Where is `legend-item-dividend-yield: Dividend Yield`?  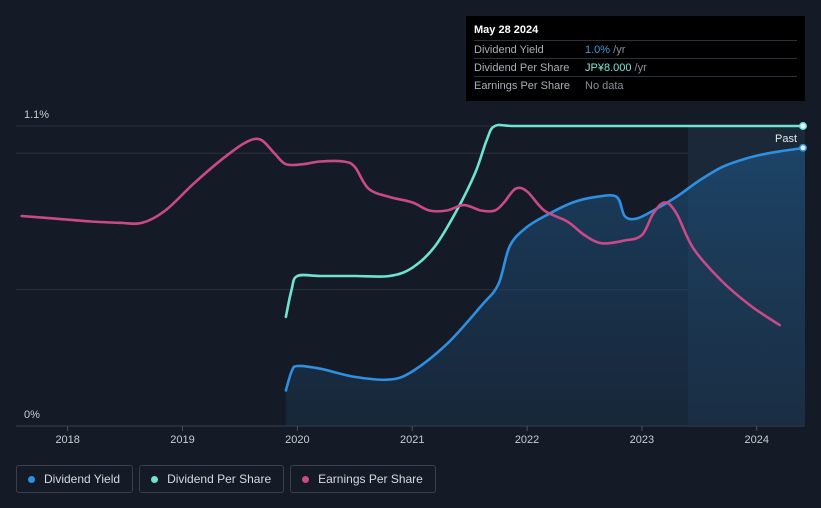 legend-item-dividend-yield: Dividend Yield is located at coordinates (75, 479).